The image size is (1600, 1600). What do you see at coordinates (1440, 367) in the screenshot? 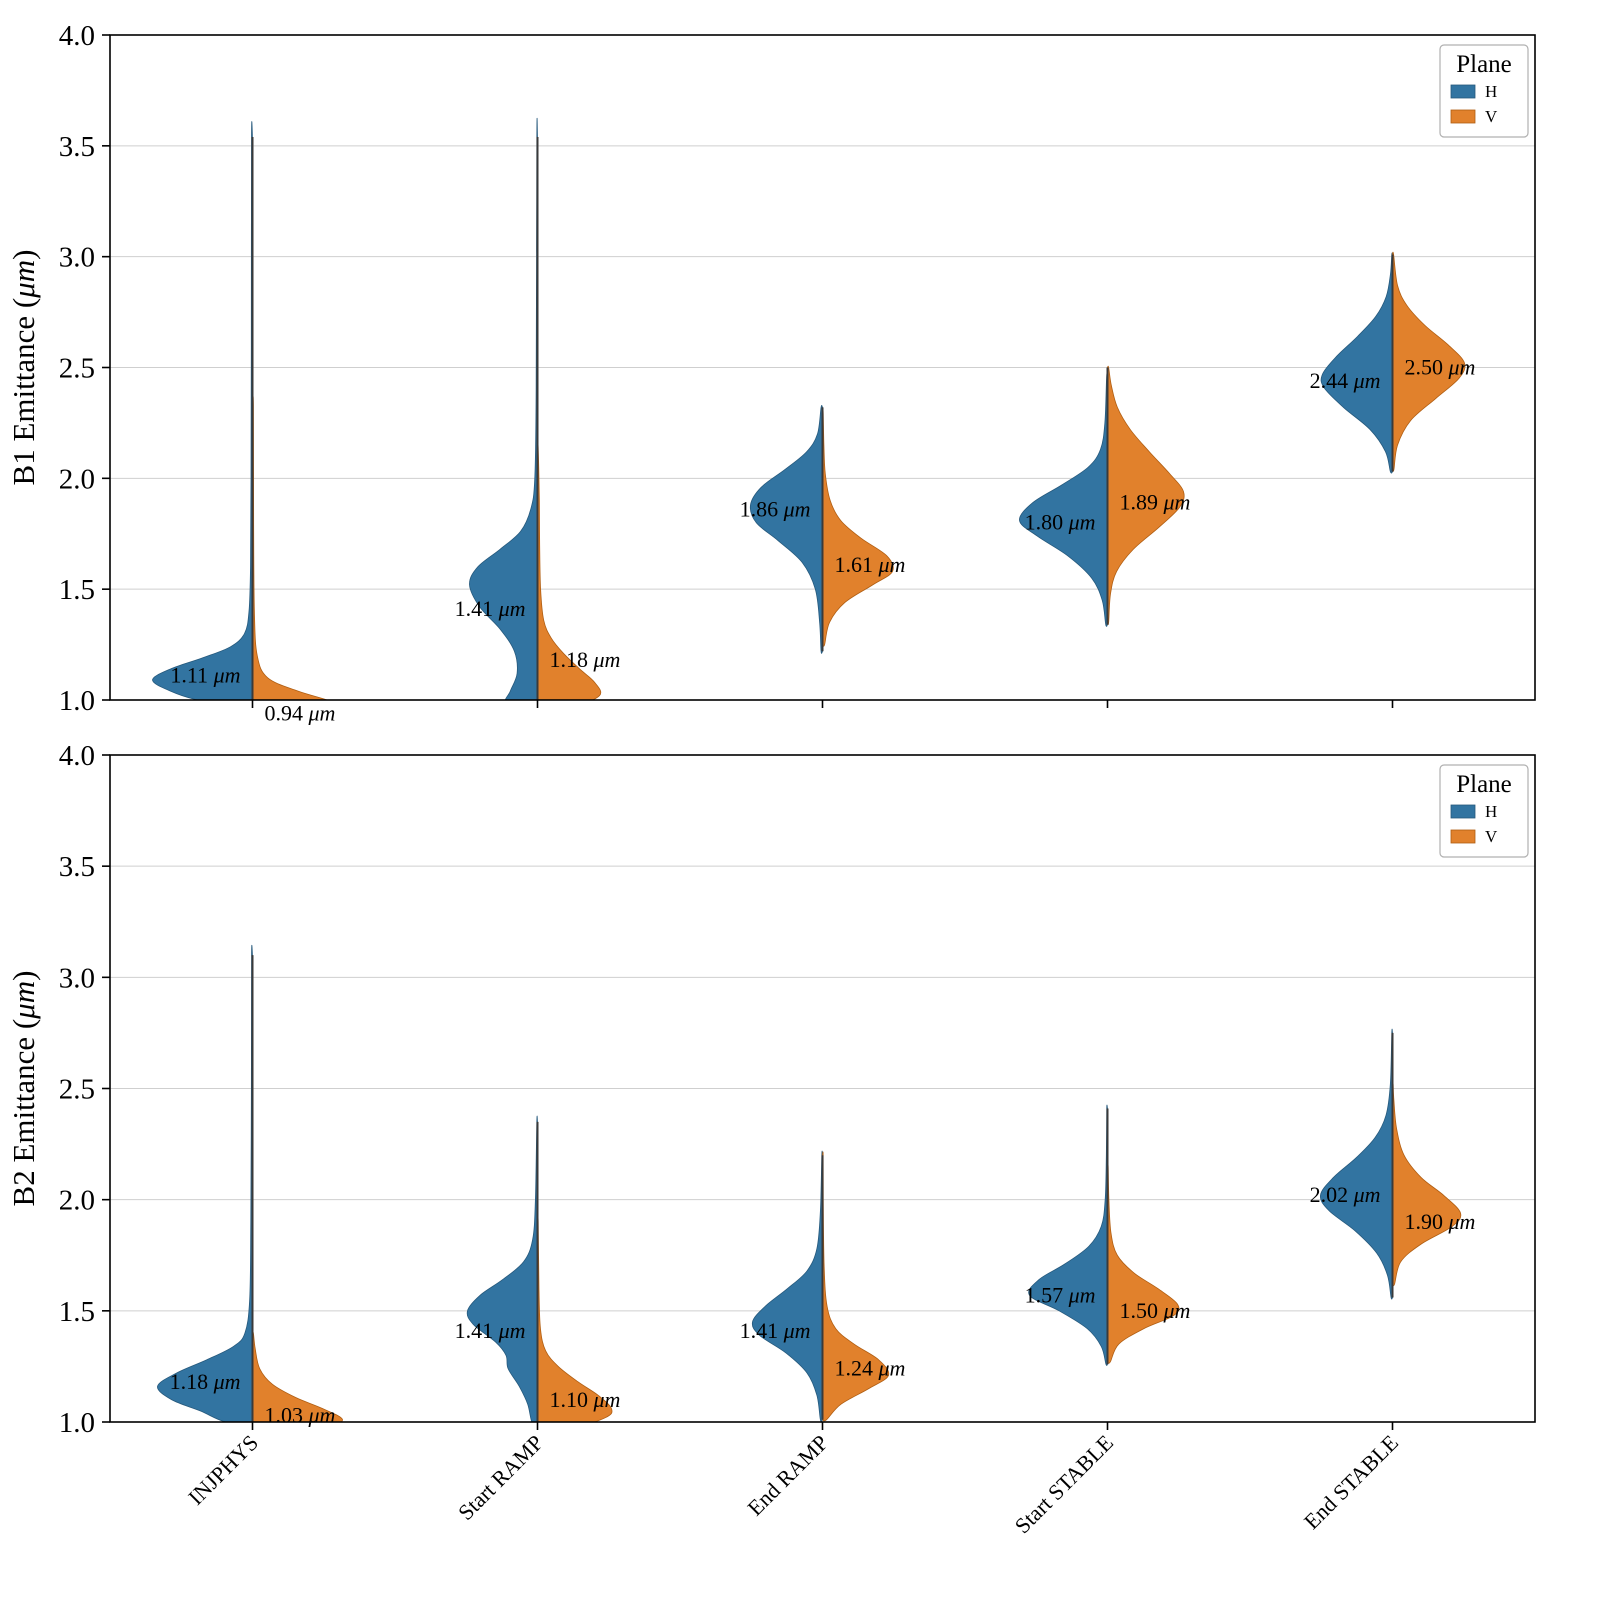
I see `mean-annotation-v: 2.50 μm` at bounding box center [1440, 367].